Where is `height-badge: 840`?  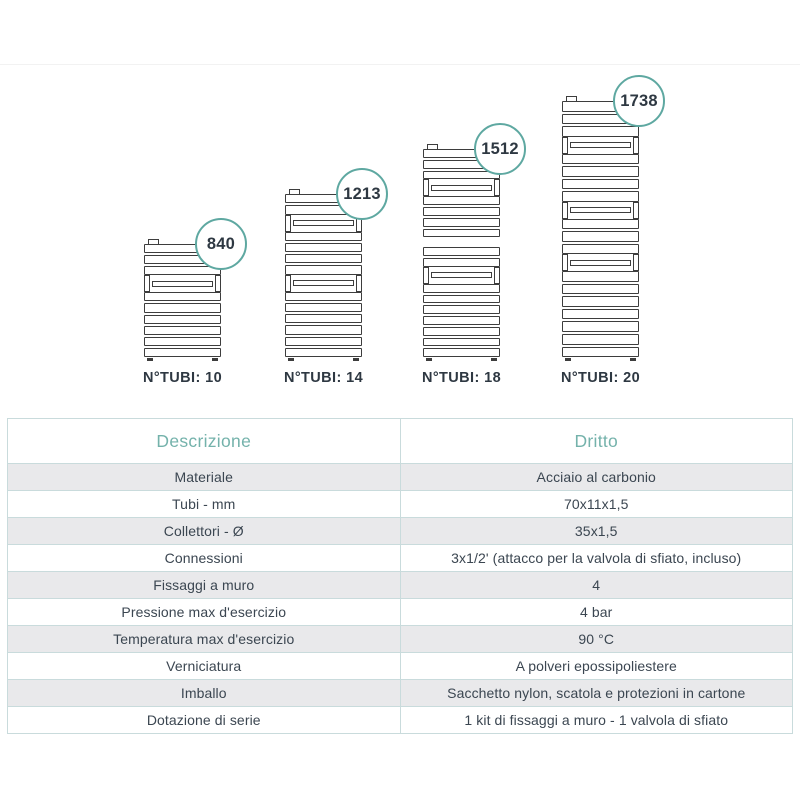 height-badge: 840 is located at coordinates (221, 244).